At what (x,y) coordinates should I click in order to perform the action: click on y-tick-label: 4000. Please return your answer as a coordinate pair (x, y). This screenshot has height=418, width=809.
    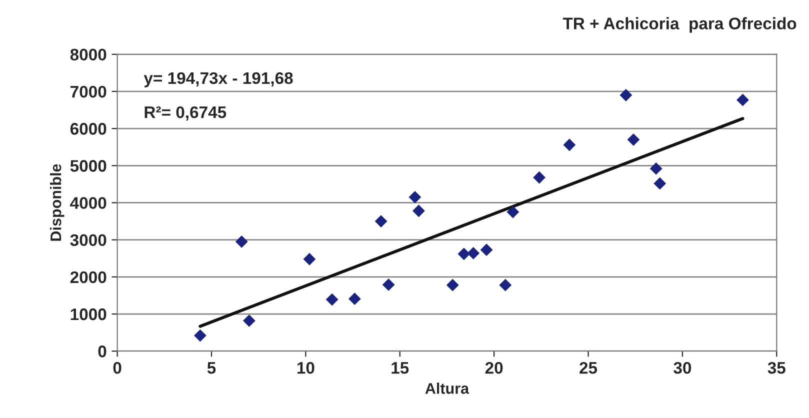
    Looking at the image, I should click on (88, 203).